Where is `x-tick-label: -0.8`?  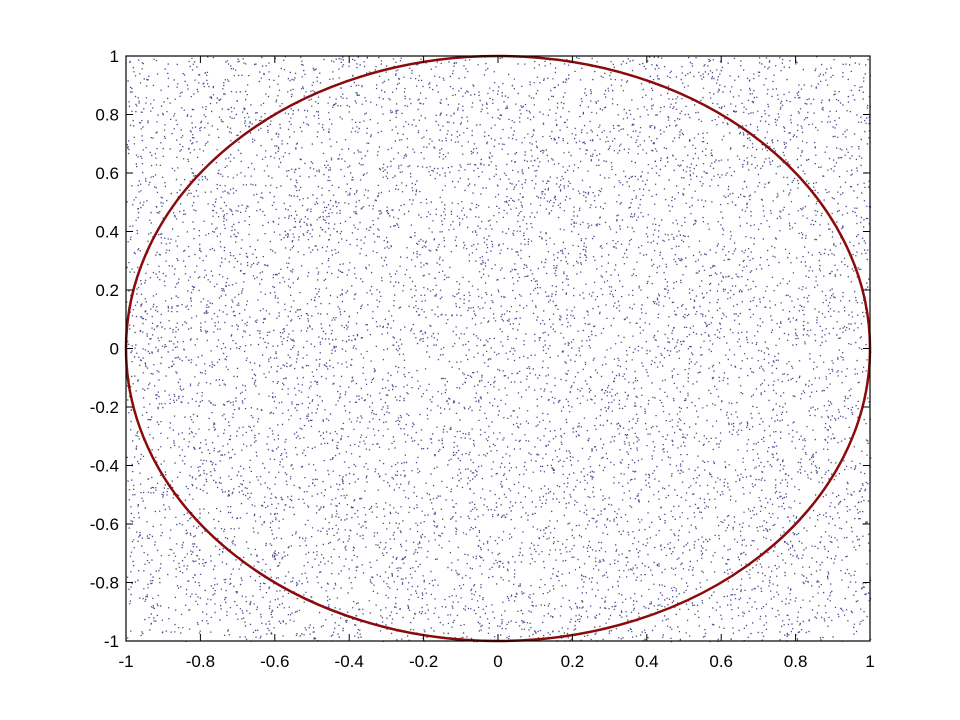 x-tick-label: -0.8 is located at coordinates (200, 661).